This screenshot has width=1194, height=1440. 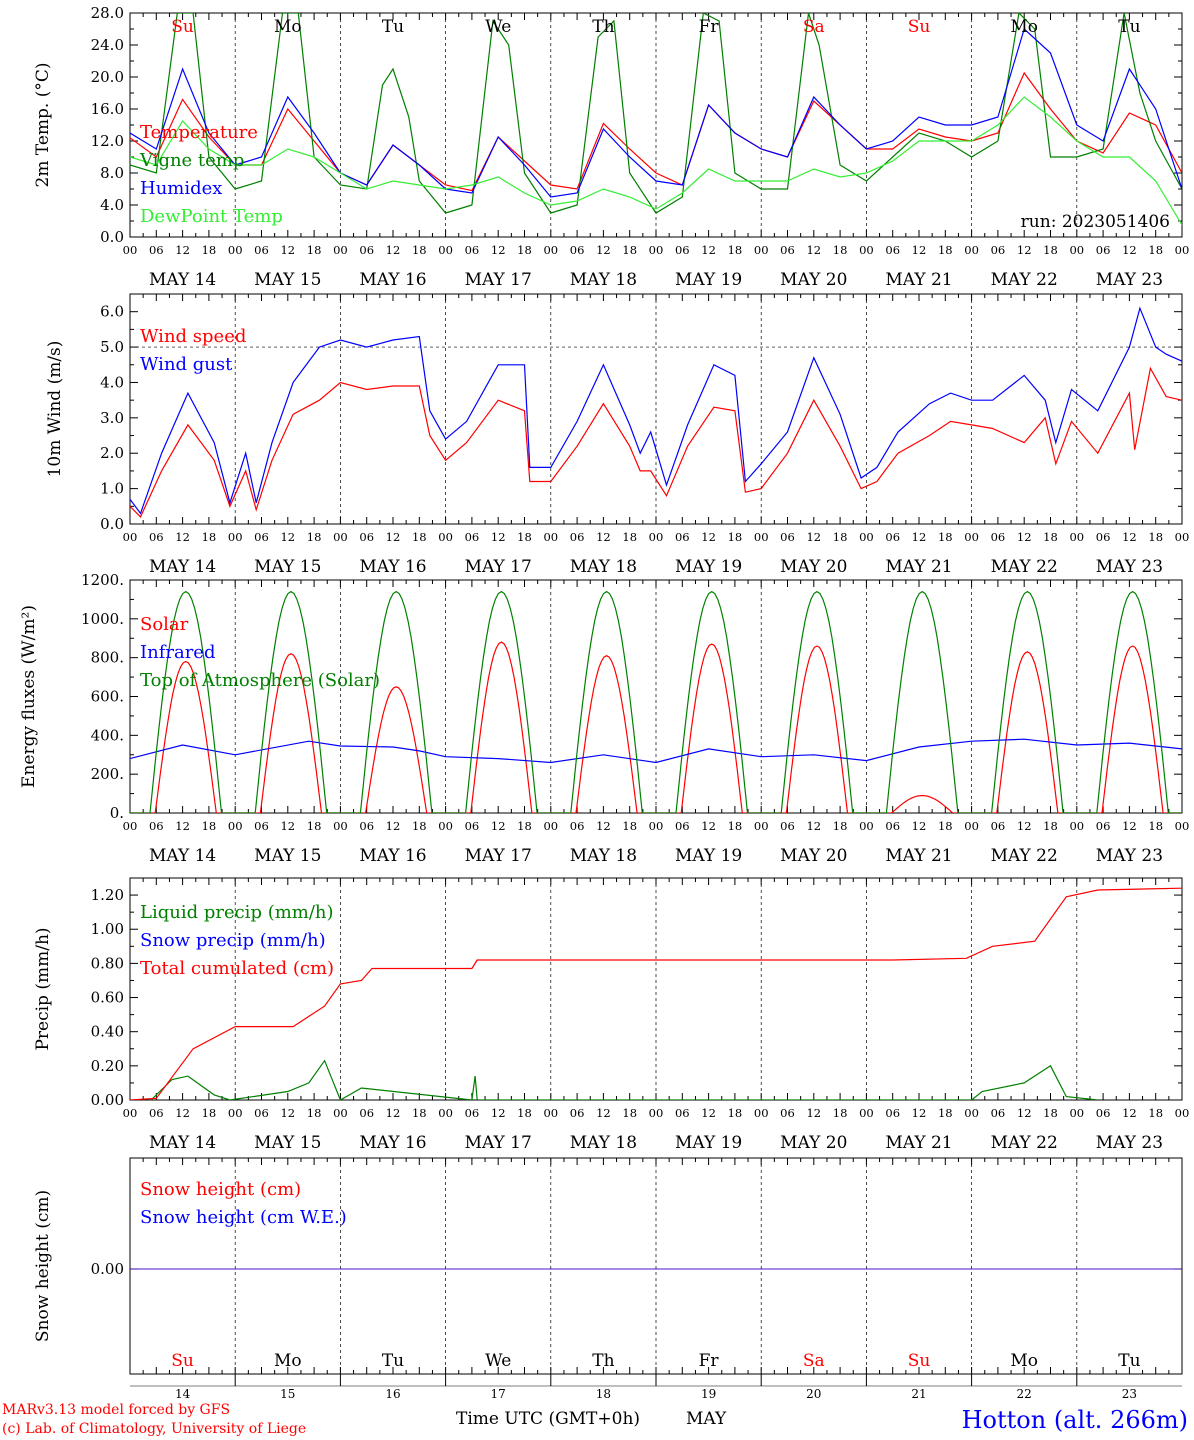 I want to click on y-tick-label: 0.00, so click(x=107, y=1269).